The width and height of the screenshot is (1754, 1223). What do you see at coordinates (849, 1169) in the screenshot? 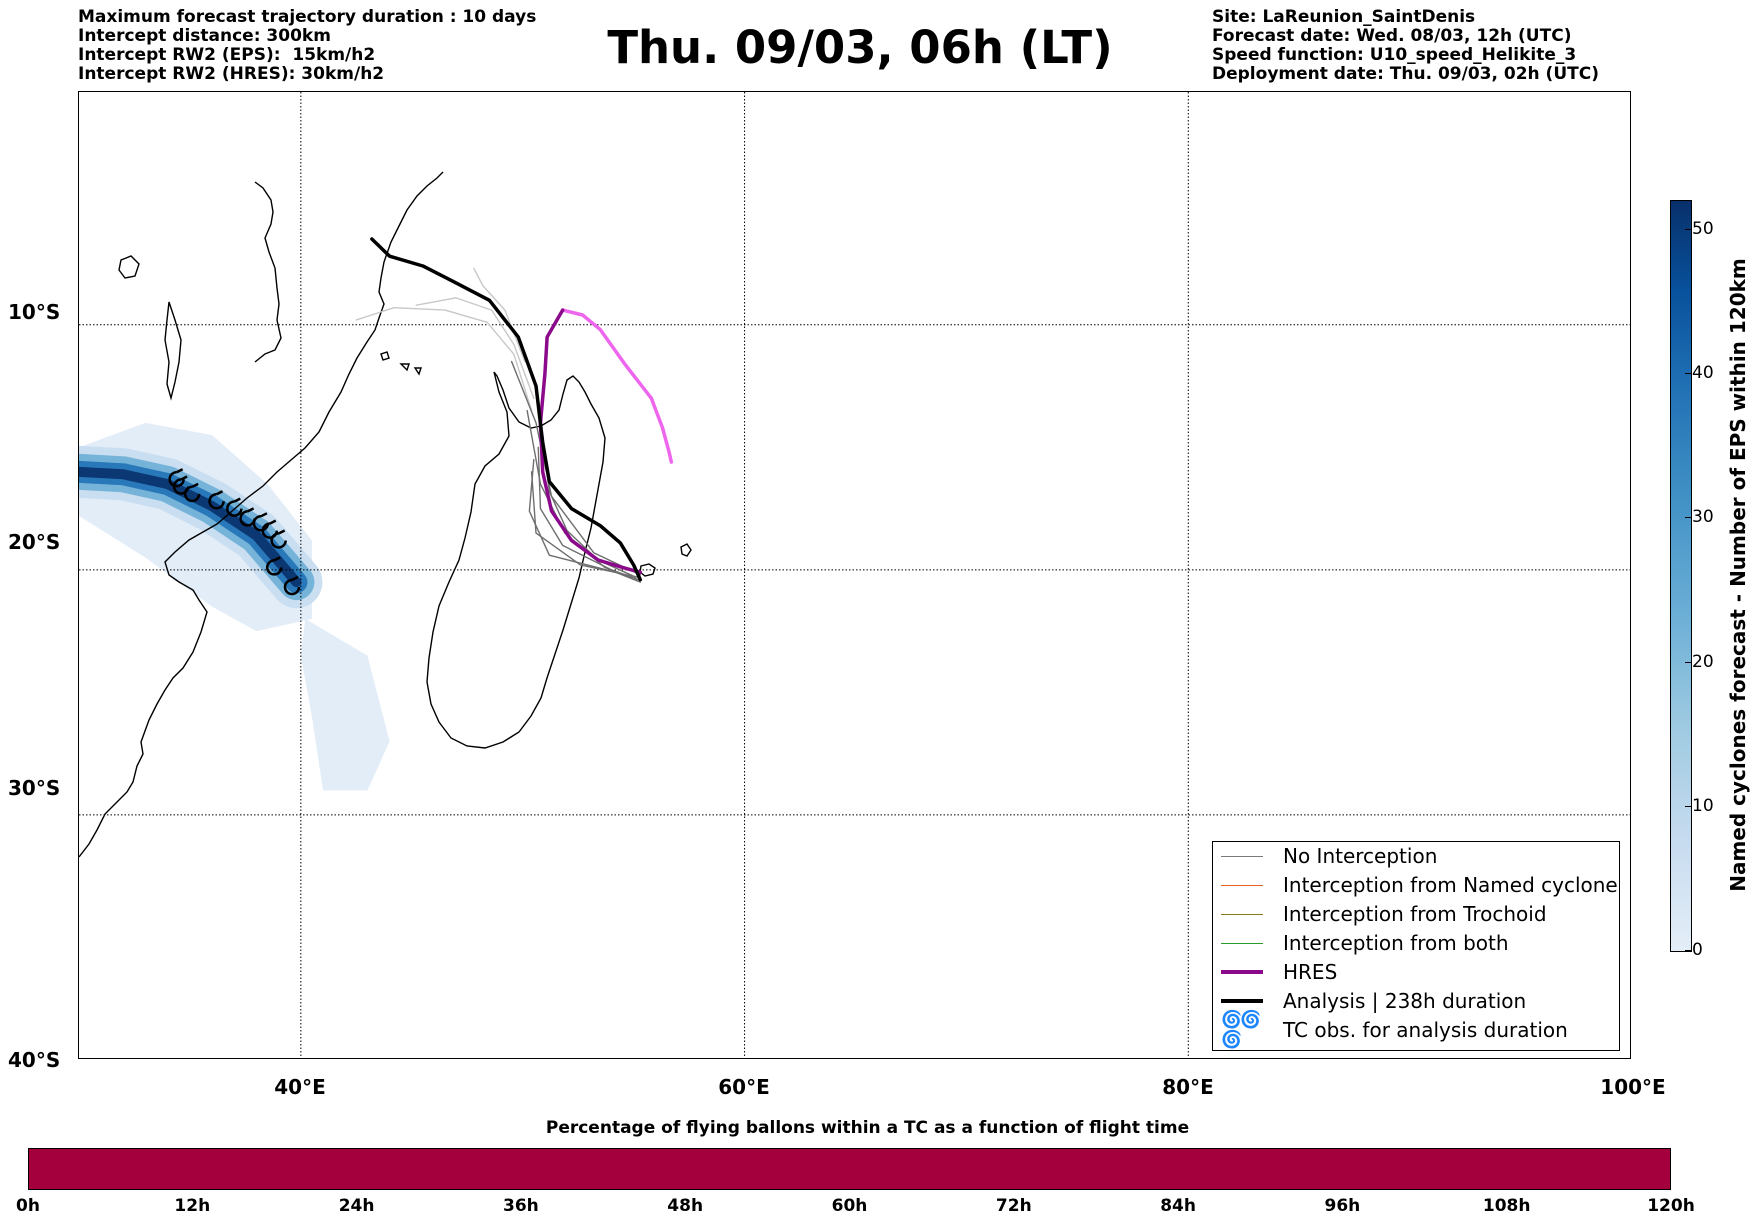
I see `percentage-bar` at bounding box center [849, 1169].